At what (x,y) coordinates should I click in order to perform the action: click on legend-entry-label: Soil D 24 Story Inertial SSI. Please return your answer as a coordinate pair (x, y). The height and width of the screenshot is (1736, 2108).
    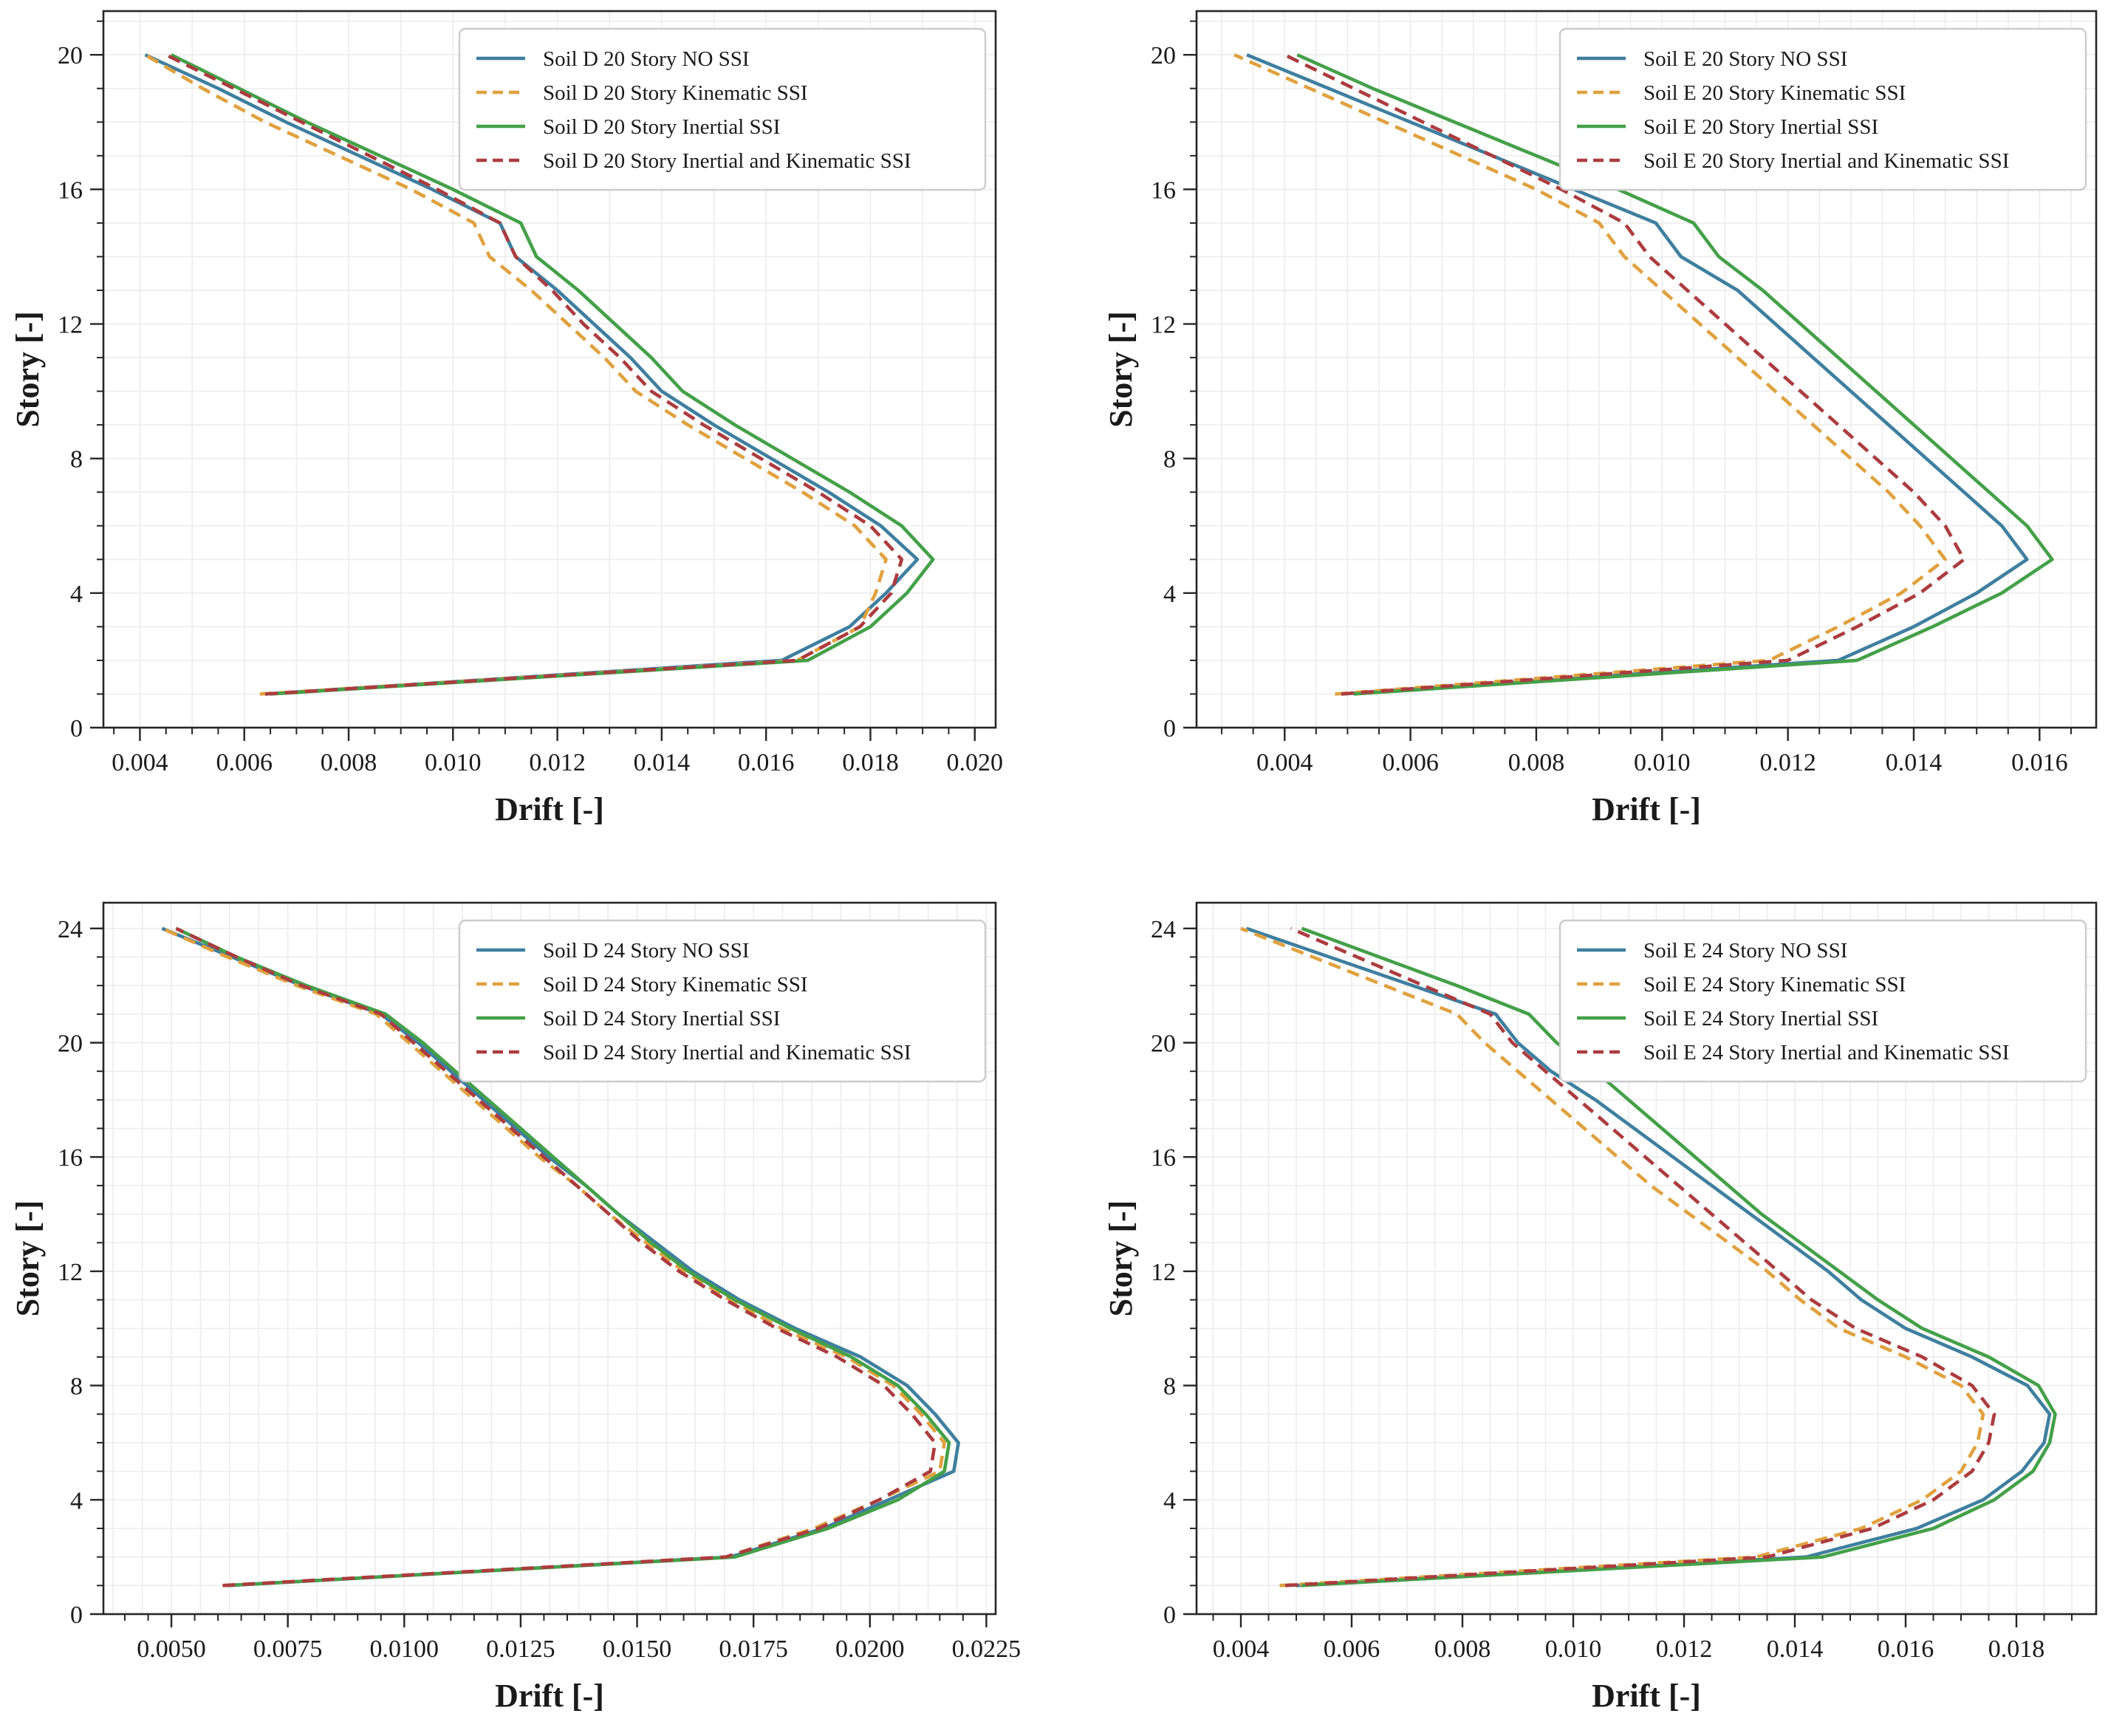
    Looking at the image, I should click on (661, 1019).